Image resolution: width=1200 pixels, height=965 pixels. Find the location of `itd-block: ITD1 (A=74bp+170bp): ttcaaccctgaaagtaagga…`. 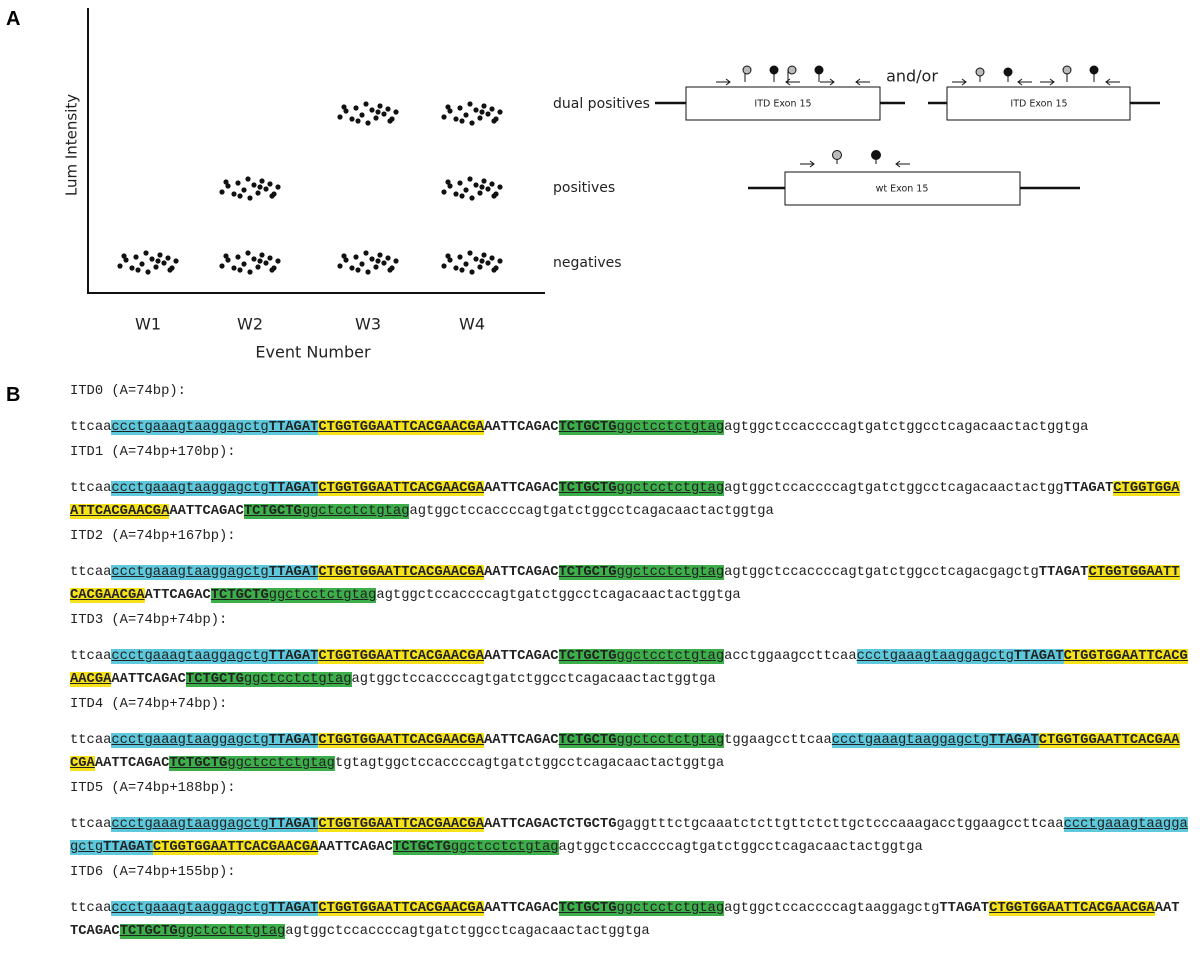

itd-block: ITD1 (A=74bp+170bp): ttcaaccctgaaagtaagga… is located at coordinates (629, 482).